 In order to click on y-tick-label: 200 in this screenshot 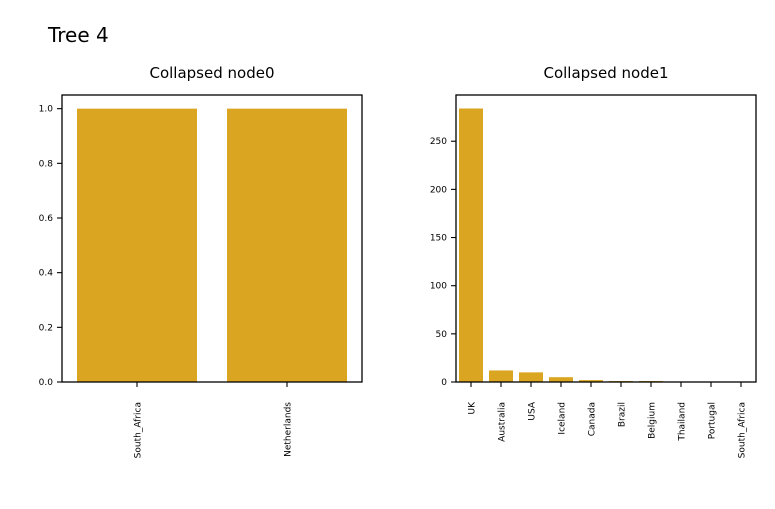, I will do `click(438, 190)`.